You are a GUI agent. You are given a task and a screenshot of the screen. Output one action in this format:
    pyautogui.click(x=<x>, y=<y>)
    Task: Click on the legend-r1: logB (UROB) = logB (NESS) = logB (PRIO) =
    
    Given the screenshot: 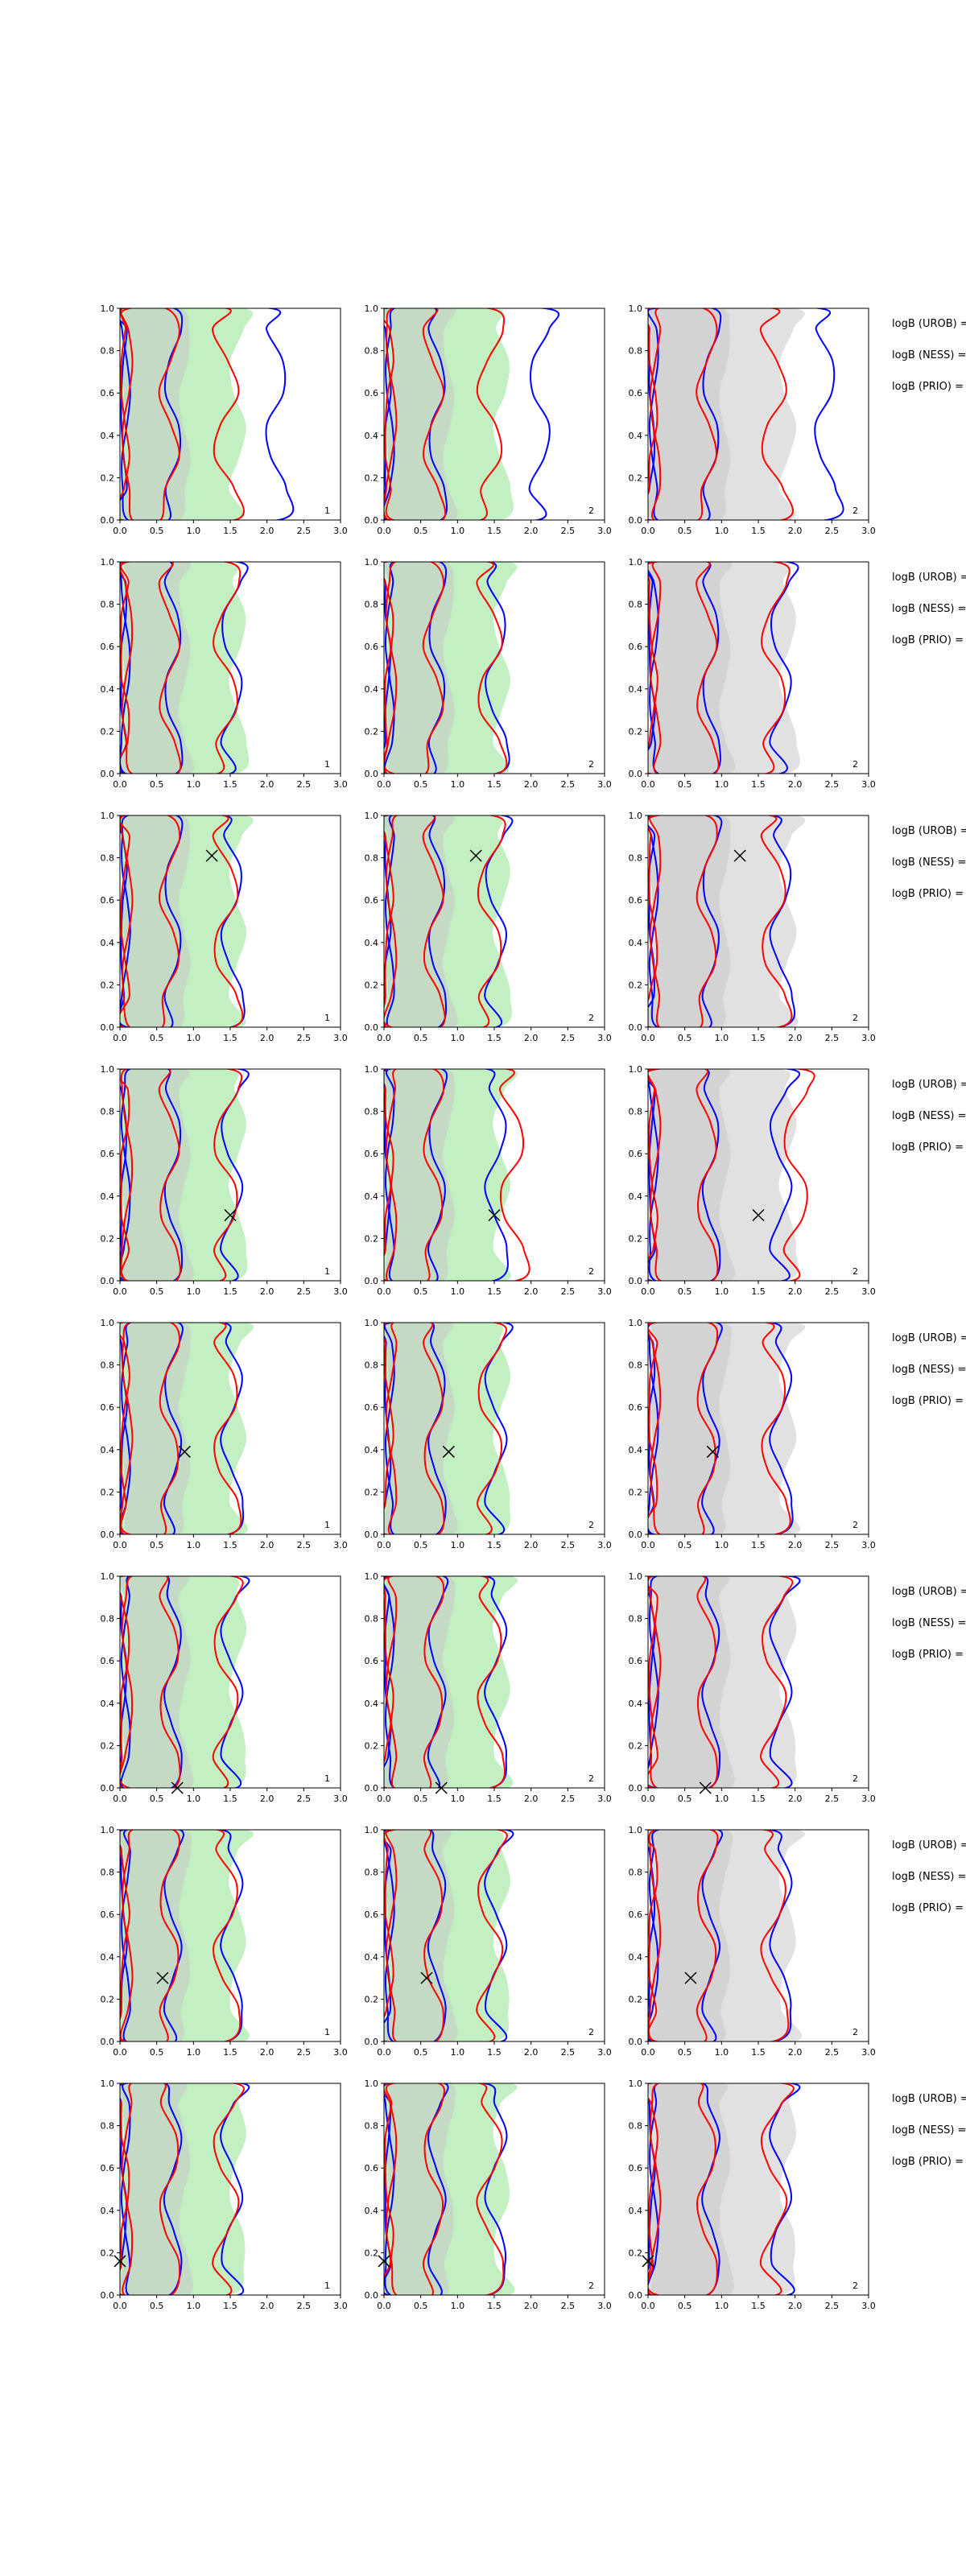 What is the action you would take?
    pyautogui.click(x=929, y=355)
    